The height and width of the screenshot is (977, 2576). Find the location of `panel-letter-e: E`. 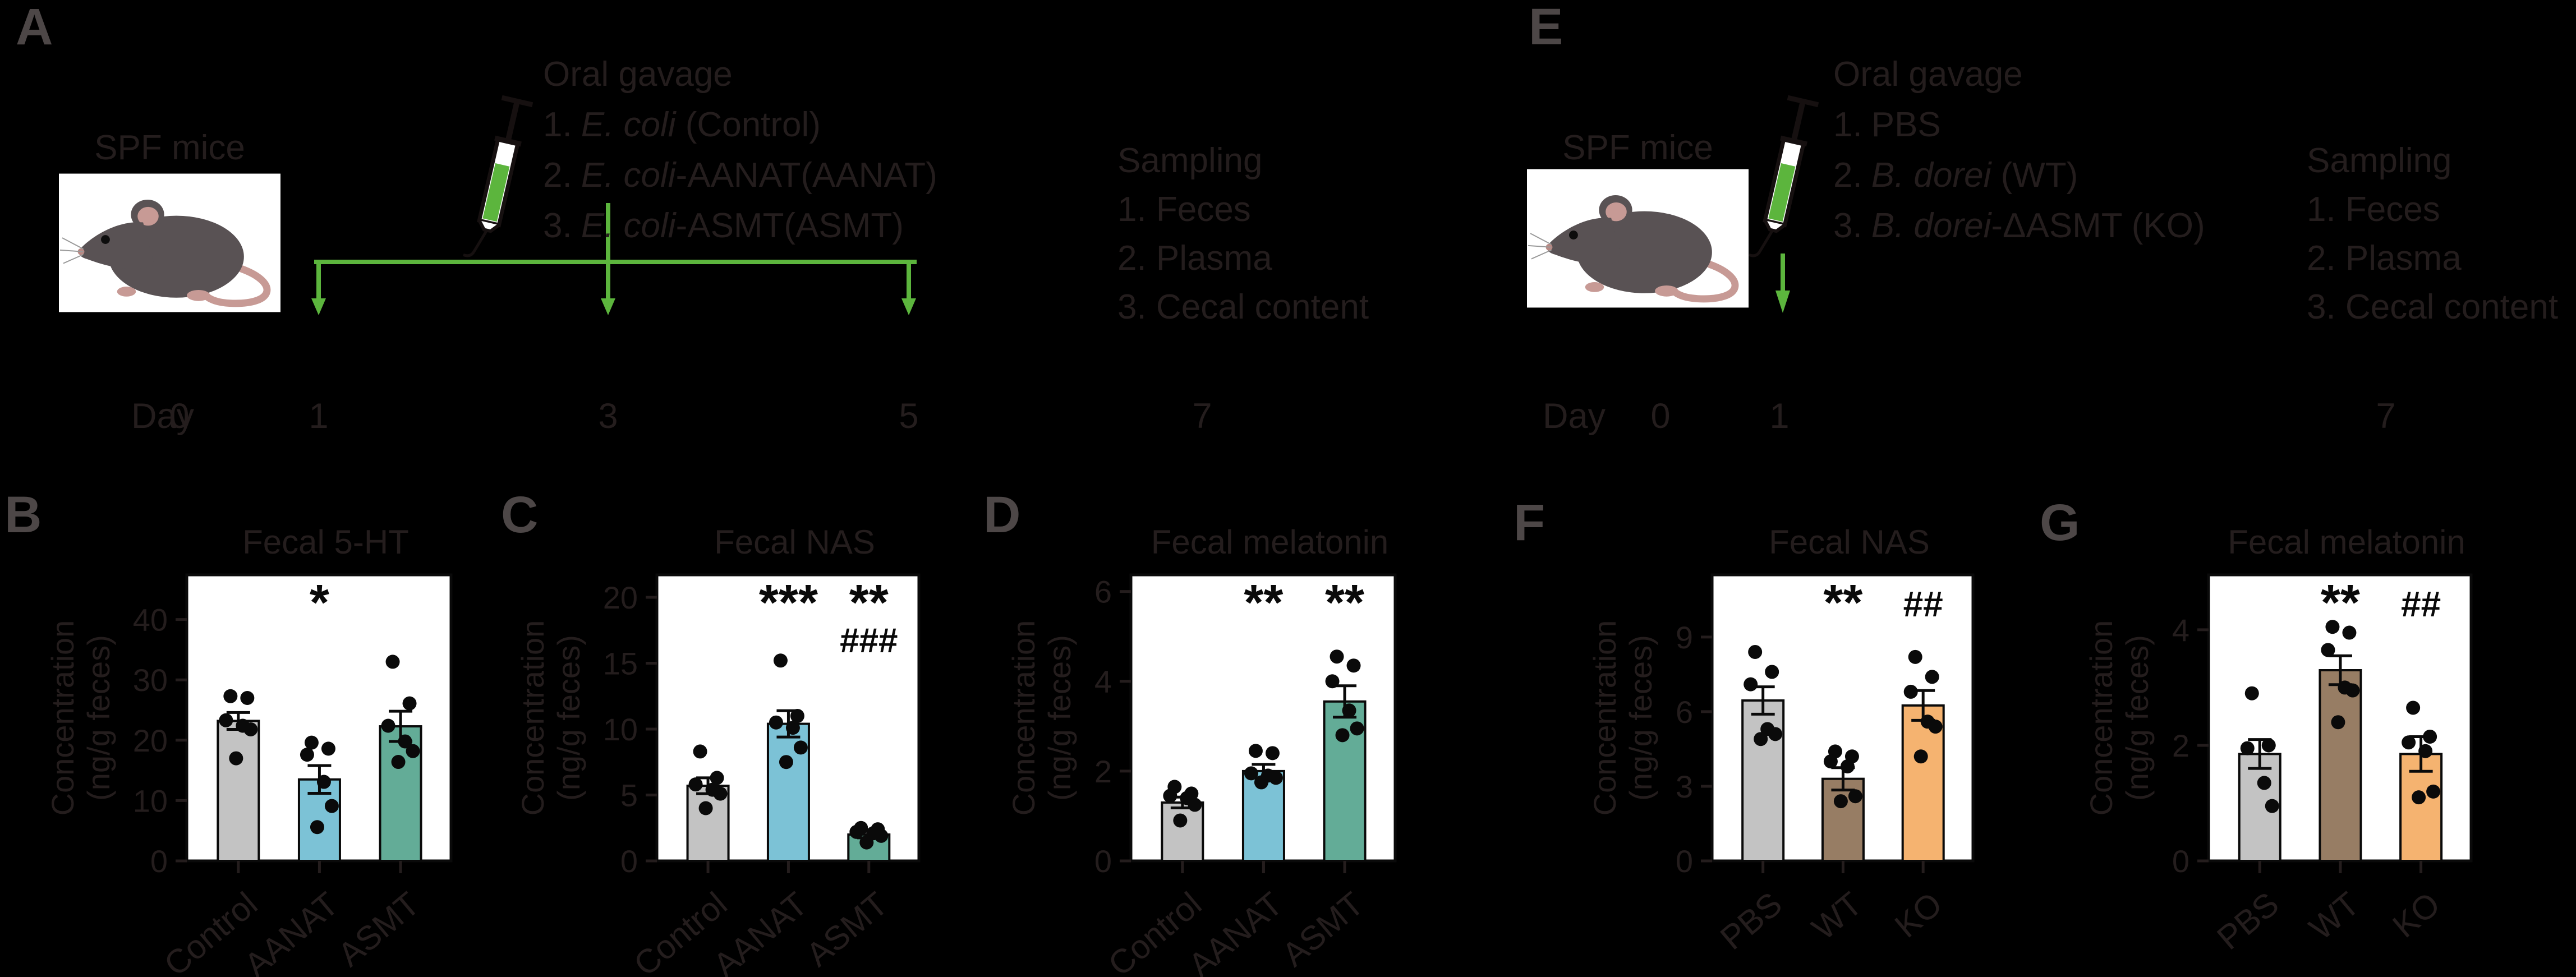

panel-letter-e: E is located at coordinates (1546, 28).